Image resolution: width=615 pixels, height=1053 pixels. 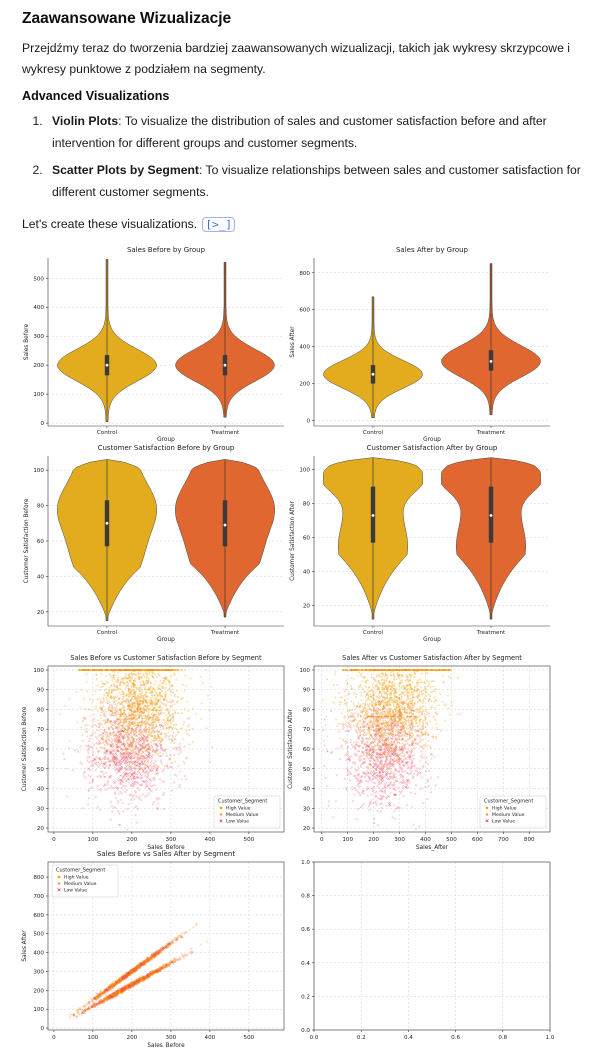 I want to click on chart-title: Customer Satisfaction After by Group, so click(x=432, y=448).